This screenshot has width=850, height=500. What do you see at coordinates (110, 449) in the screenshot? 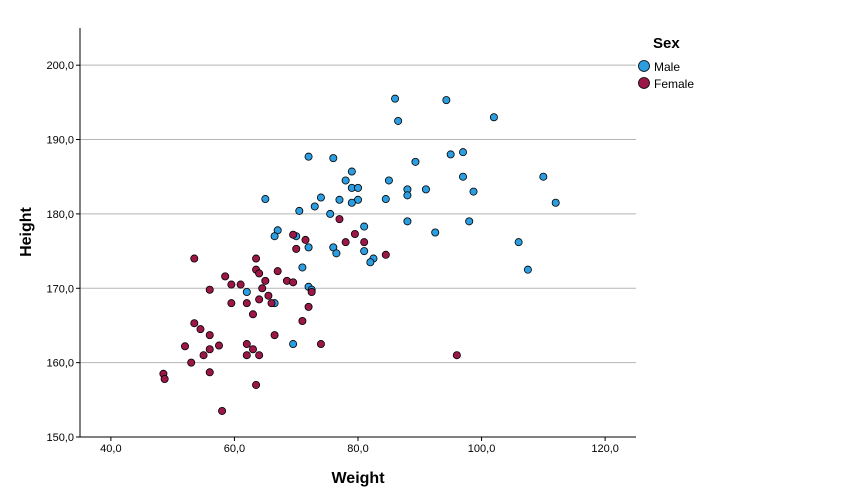
I see `x-tick-label: 40,0` at bounding box center [110, 449].